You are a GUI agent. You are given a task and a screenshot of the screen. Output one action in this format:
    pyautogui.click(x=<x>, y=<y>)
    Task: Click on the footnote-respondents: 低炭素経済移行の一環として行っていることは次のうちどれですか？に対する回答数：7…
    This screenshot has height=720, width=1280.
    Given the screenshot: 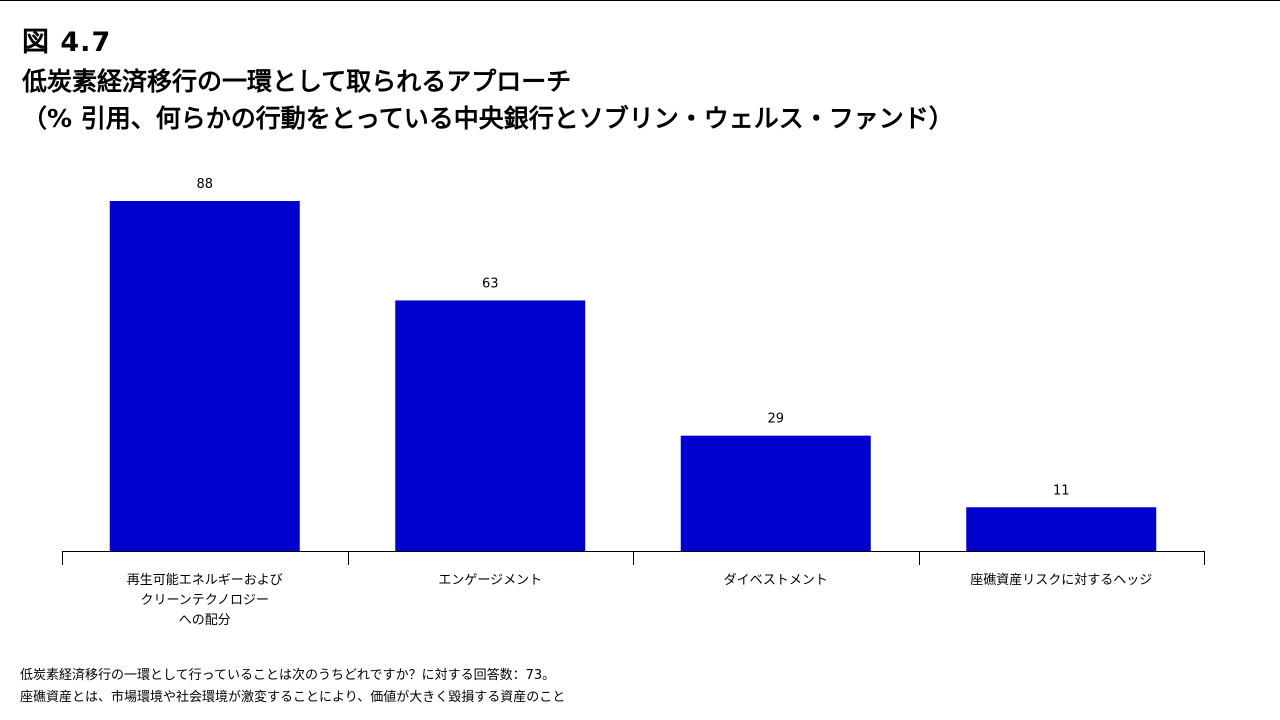 What is the action you would take?
    pyautogui.click(x=288, y=675)
    